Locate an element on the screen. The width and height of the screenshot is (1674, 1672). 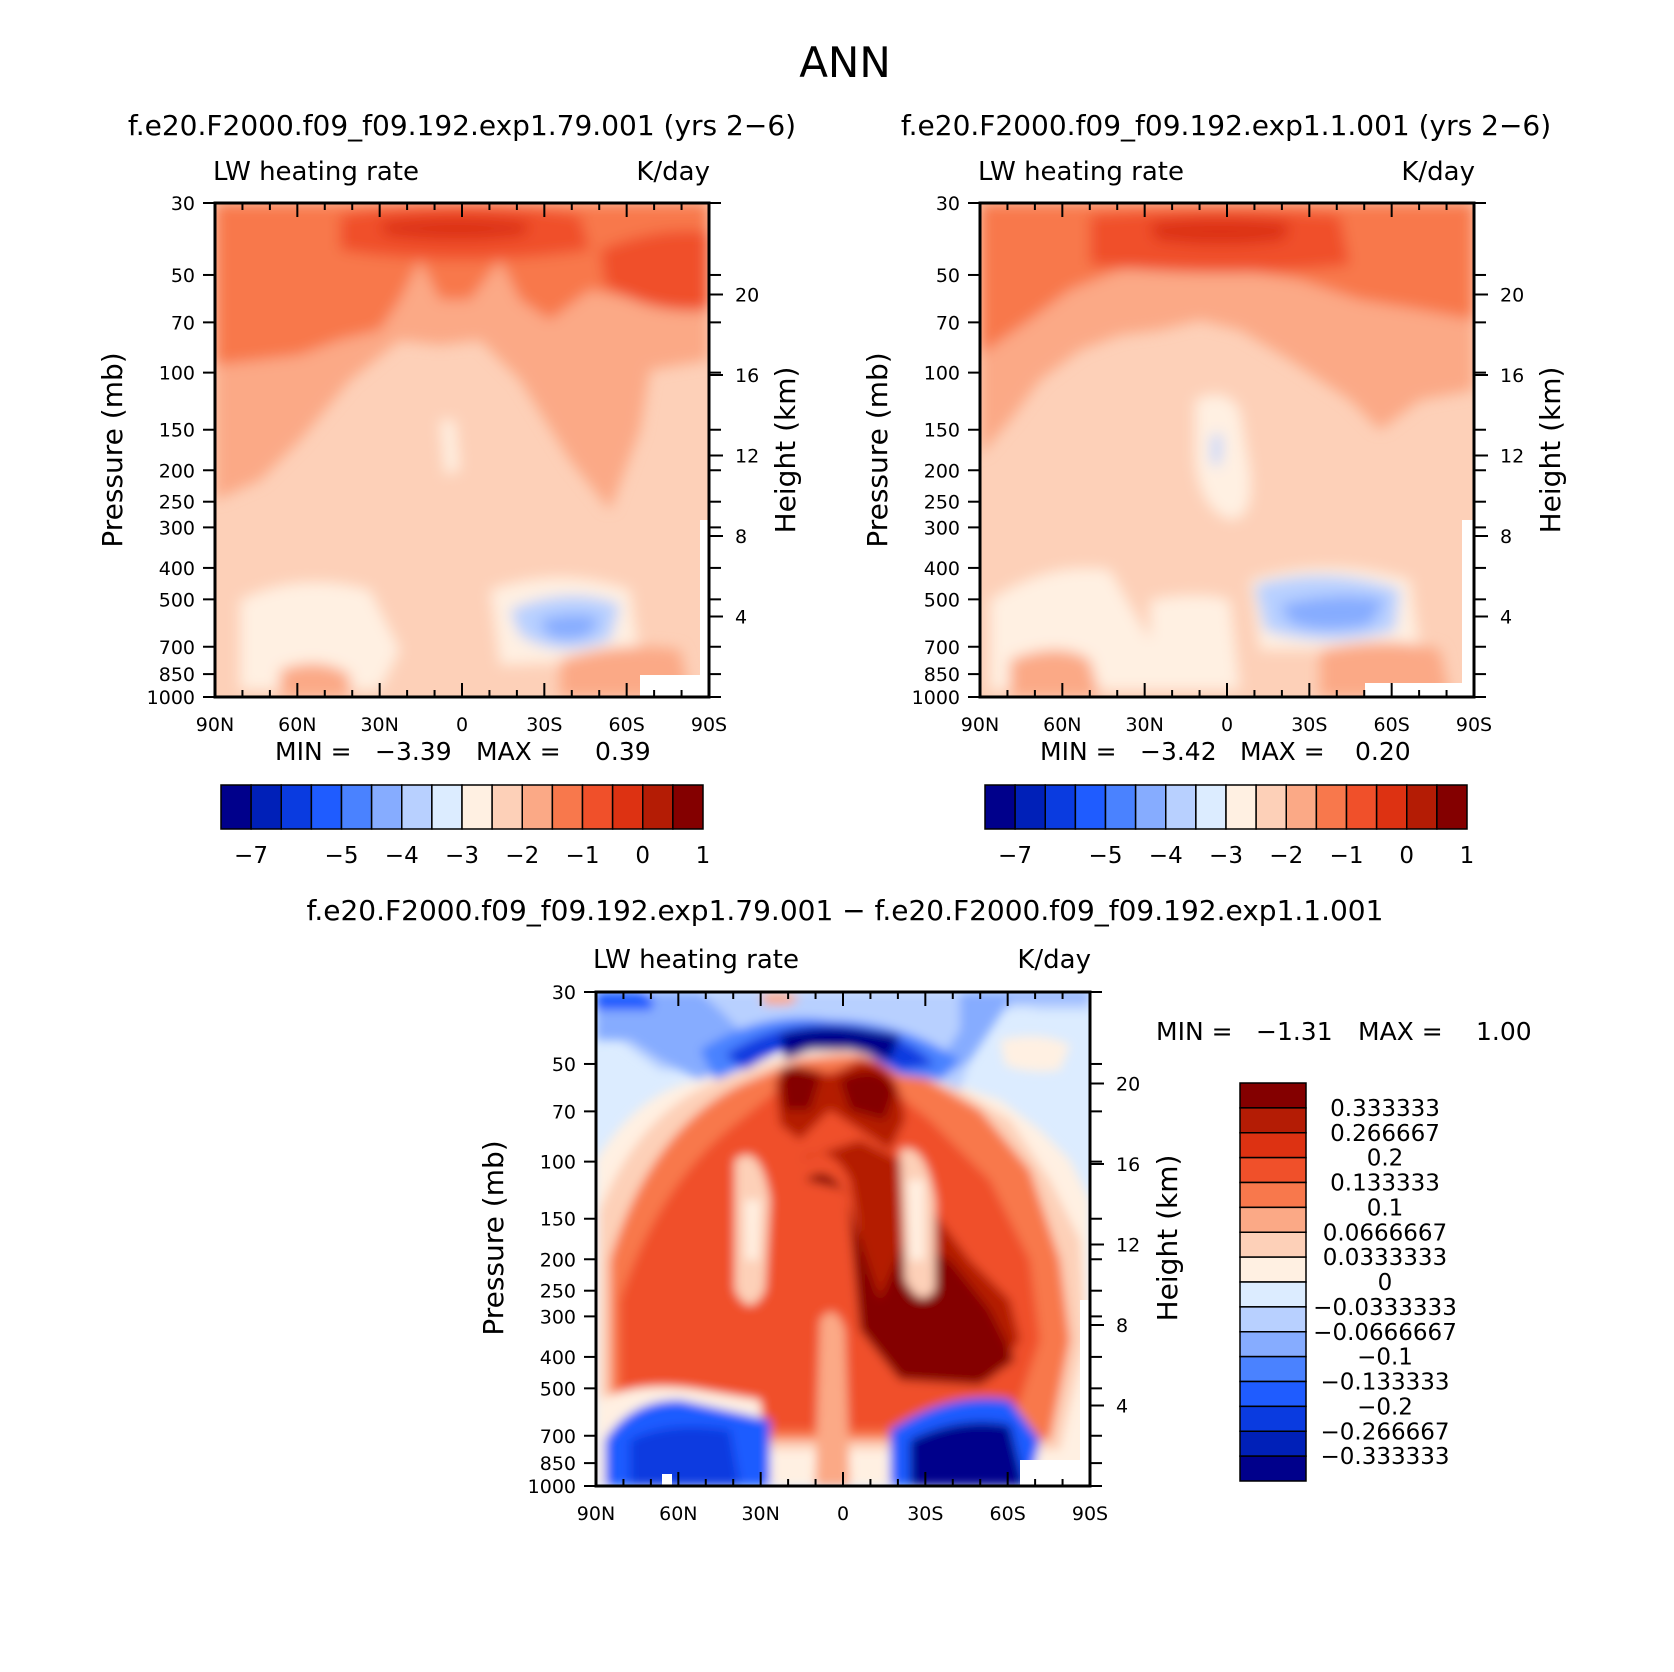
diff-x-tick-label: 90S is located at coordinates (1090, 1514).